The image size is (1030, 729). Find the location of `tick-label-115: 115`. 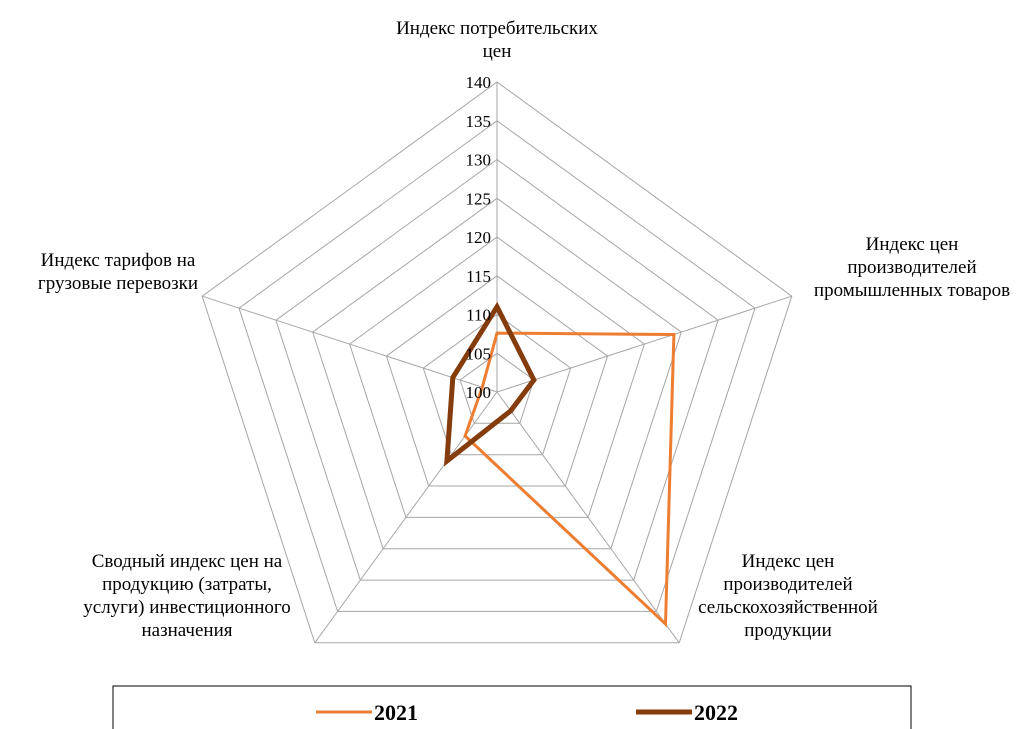

tick-label-115: 115 is located at coordinates (478, 276).